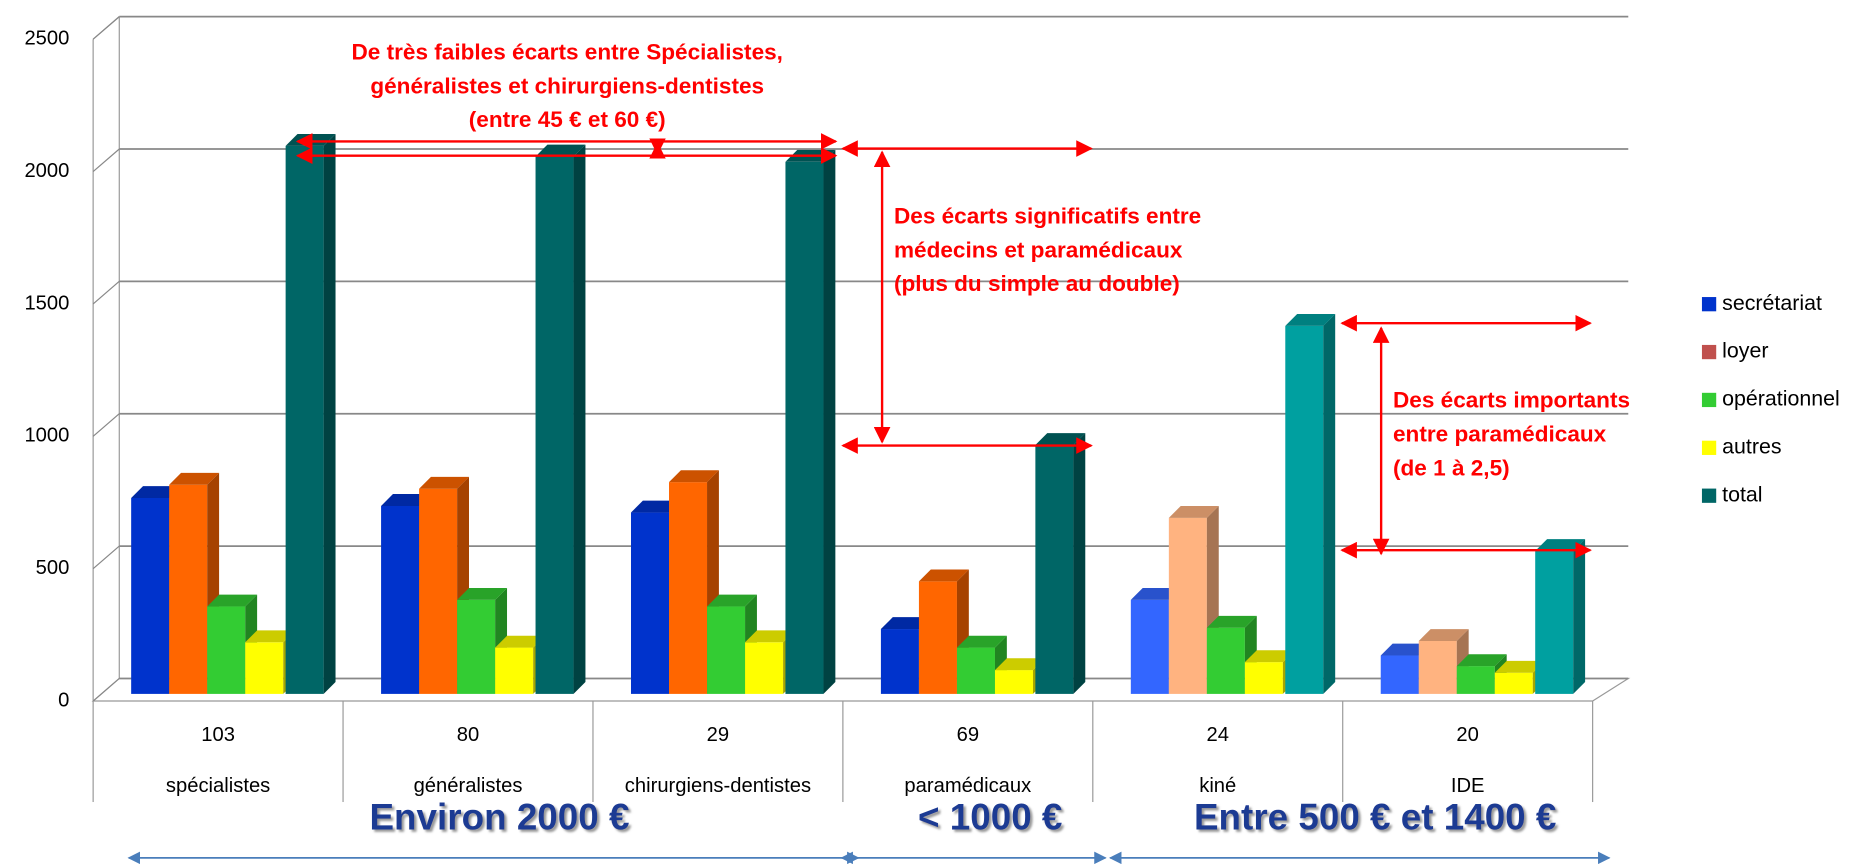 The height and width of the screenshot is (865, 1864). I want to click on annotation: (de 1 à 2,5), so click(1451, 467).